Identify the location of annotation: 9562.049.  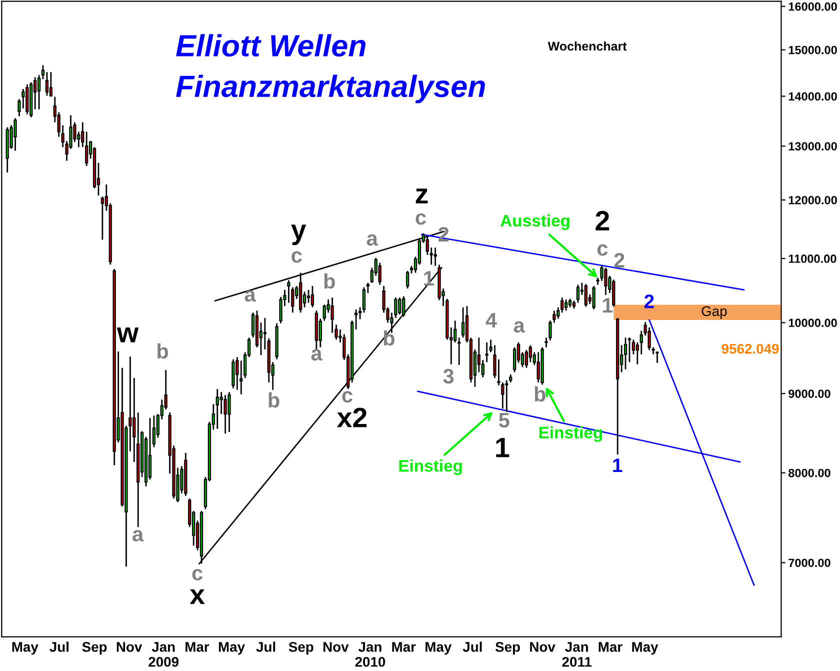
(750, 349).